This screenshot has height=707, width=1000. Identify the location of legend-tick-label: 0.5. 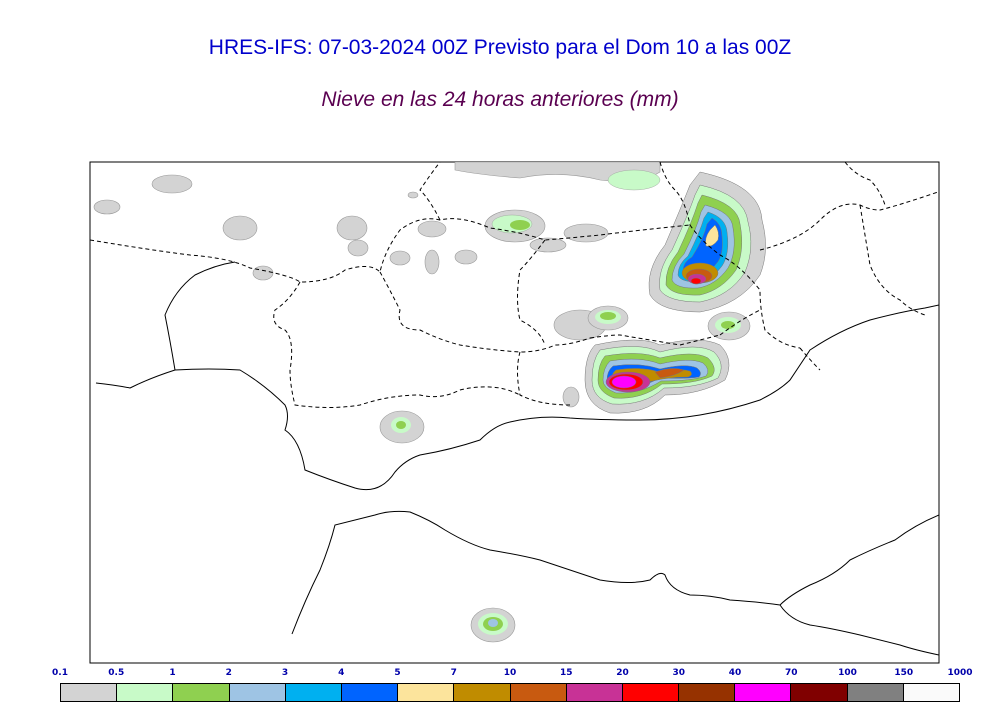
(116, 673).